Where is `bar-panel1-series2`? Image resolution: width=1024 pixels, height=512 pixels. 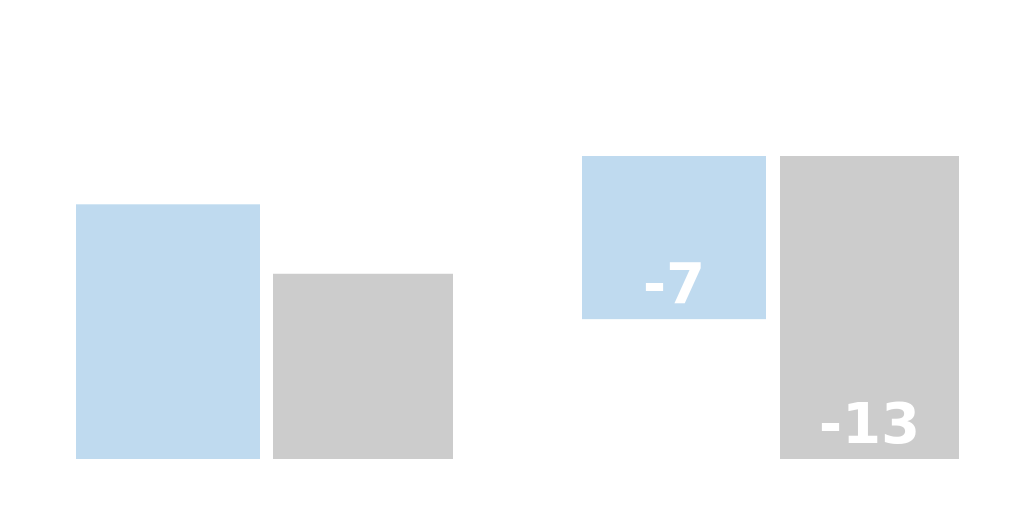
bar-panel1-series2 is located at coordinates (363, 366).